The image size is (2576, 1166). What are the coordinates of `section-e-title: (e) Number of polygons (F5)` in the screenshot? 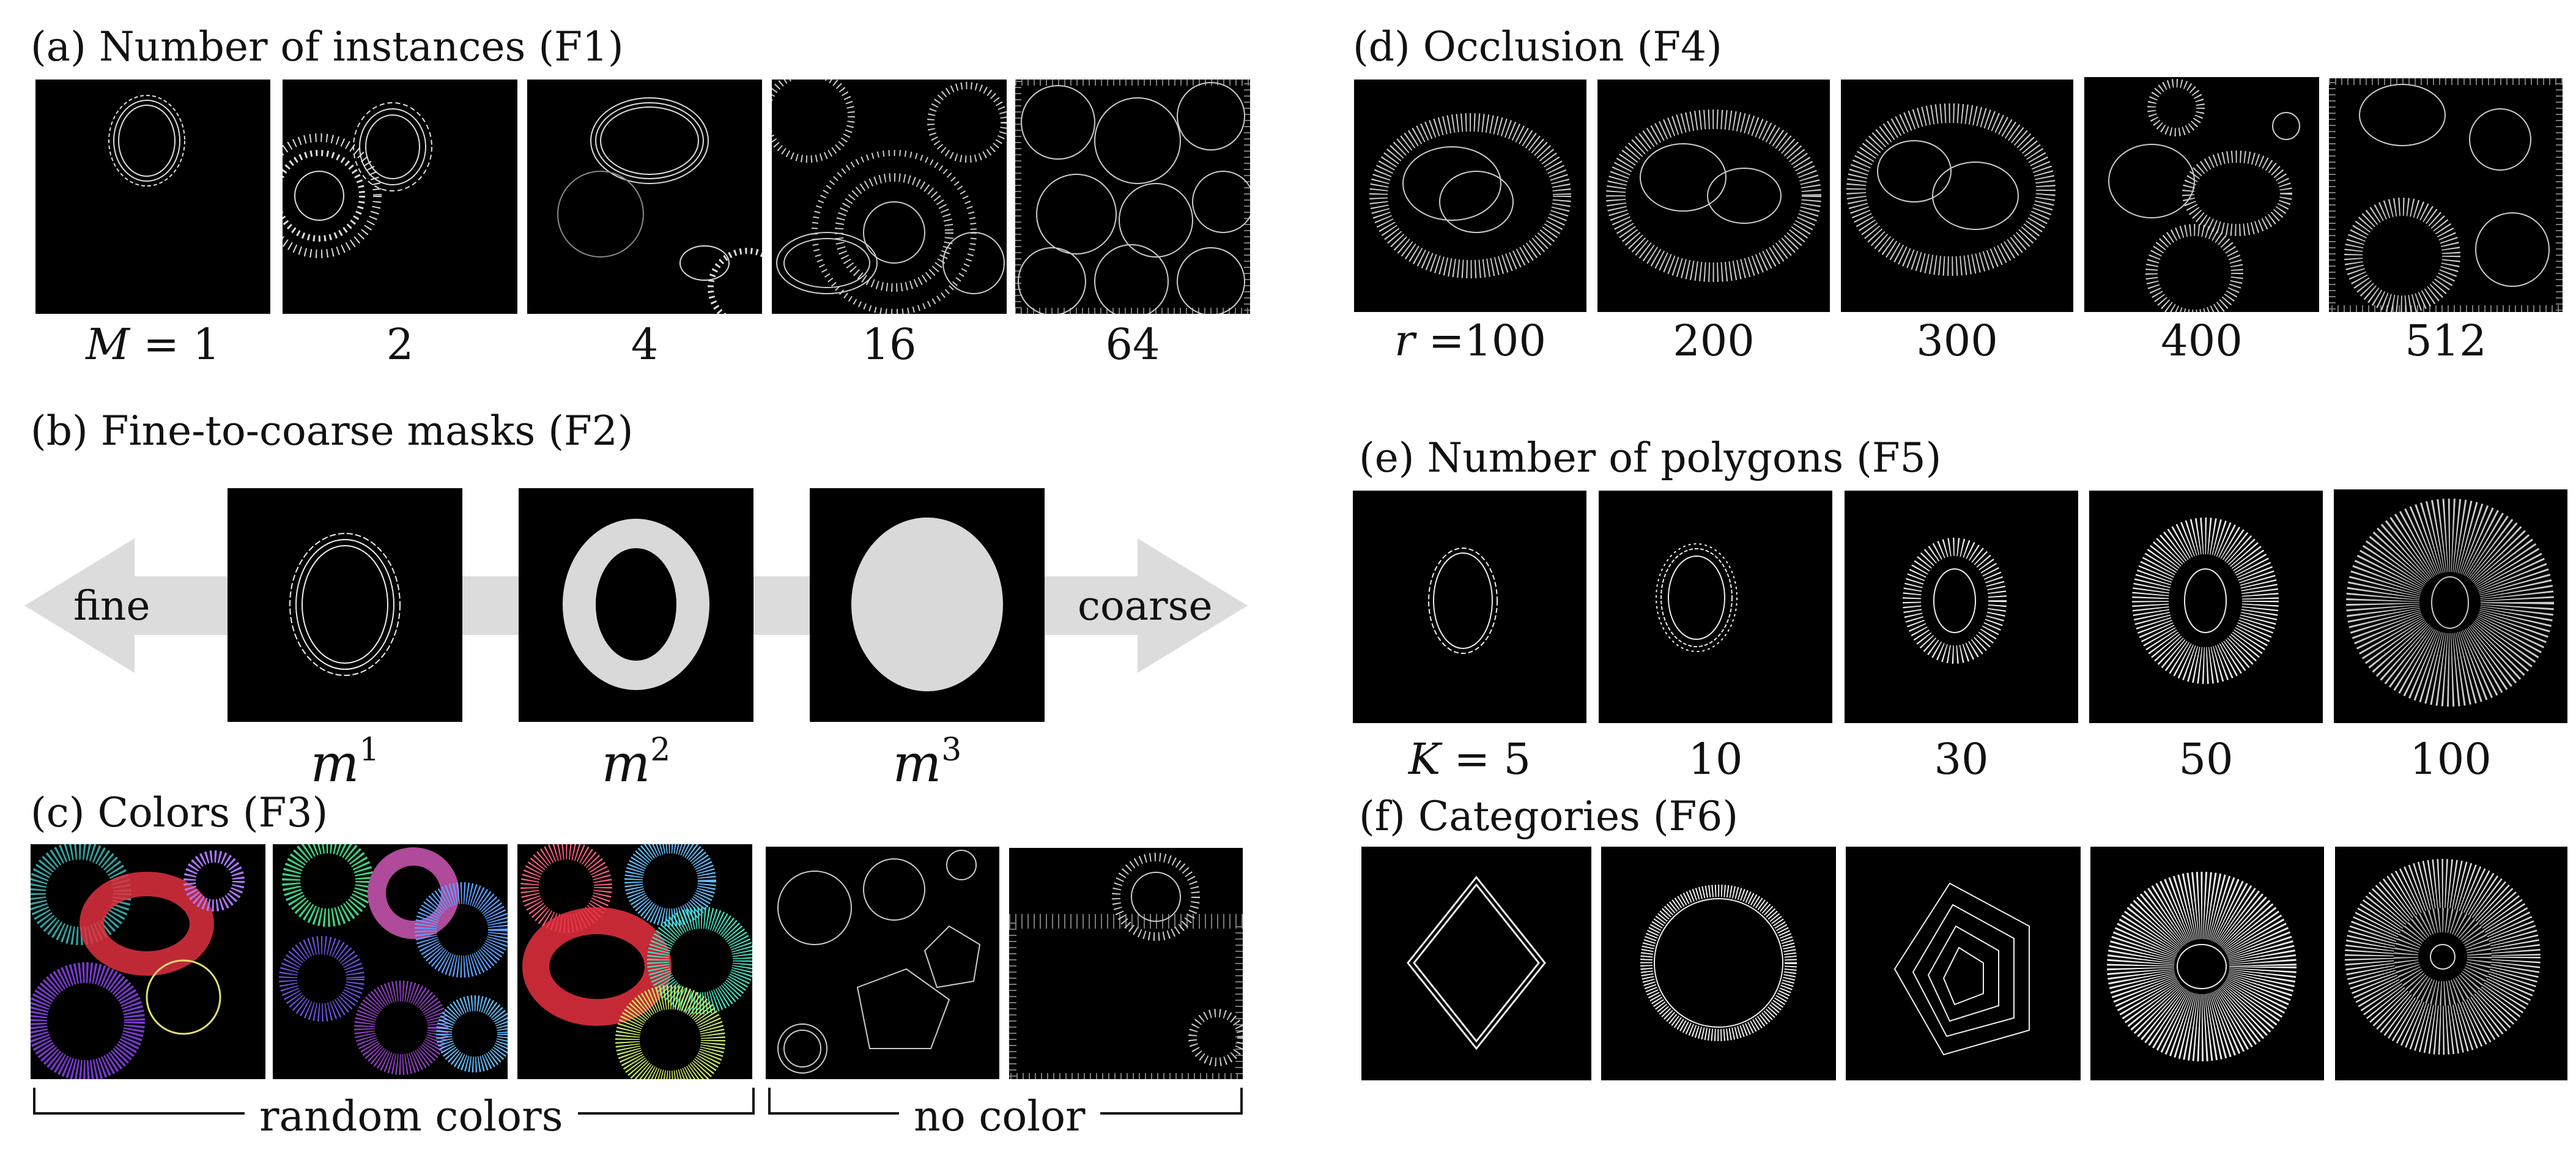 It's located at (1650, 458).